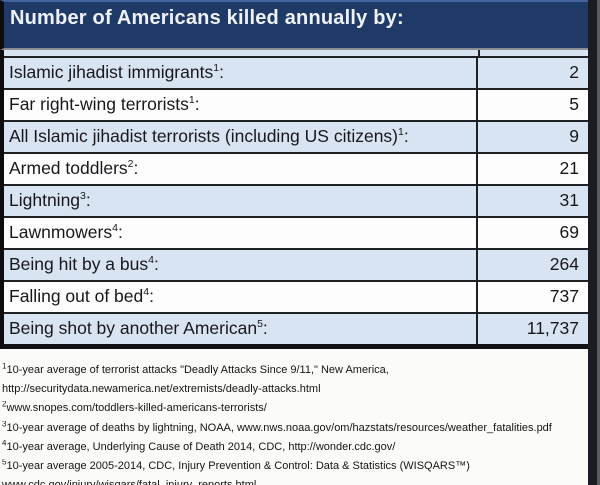  What do you see at coordinates (241, 105) in the screenshot?
I see `cause-label-cell: Far right-wing terrorists1:` at bounding box center [241, 105].